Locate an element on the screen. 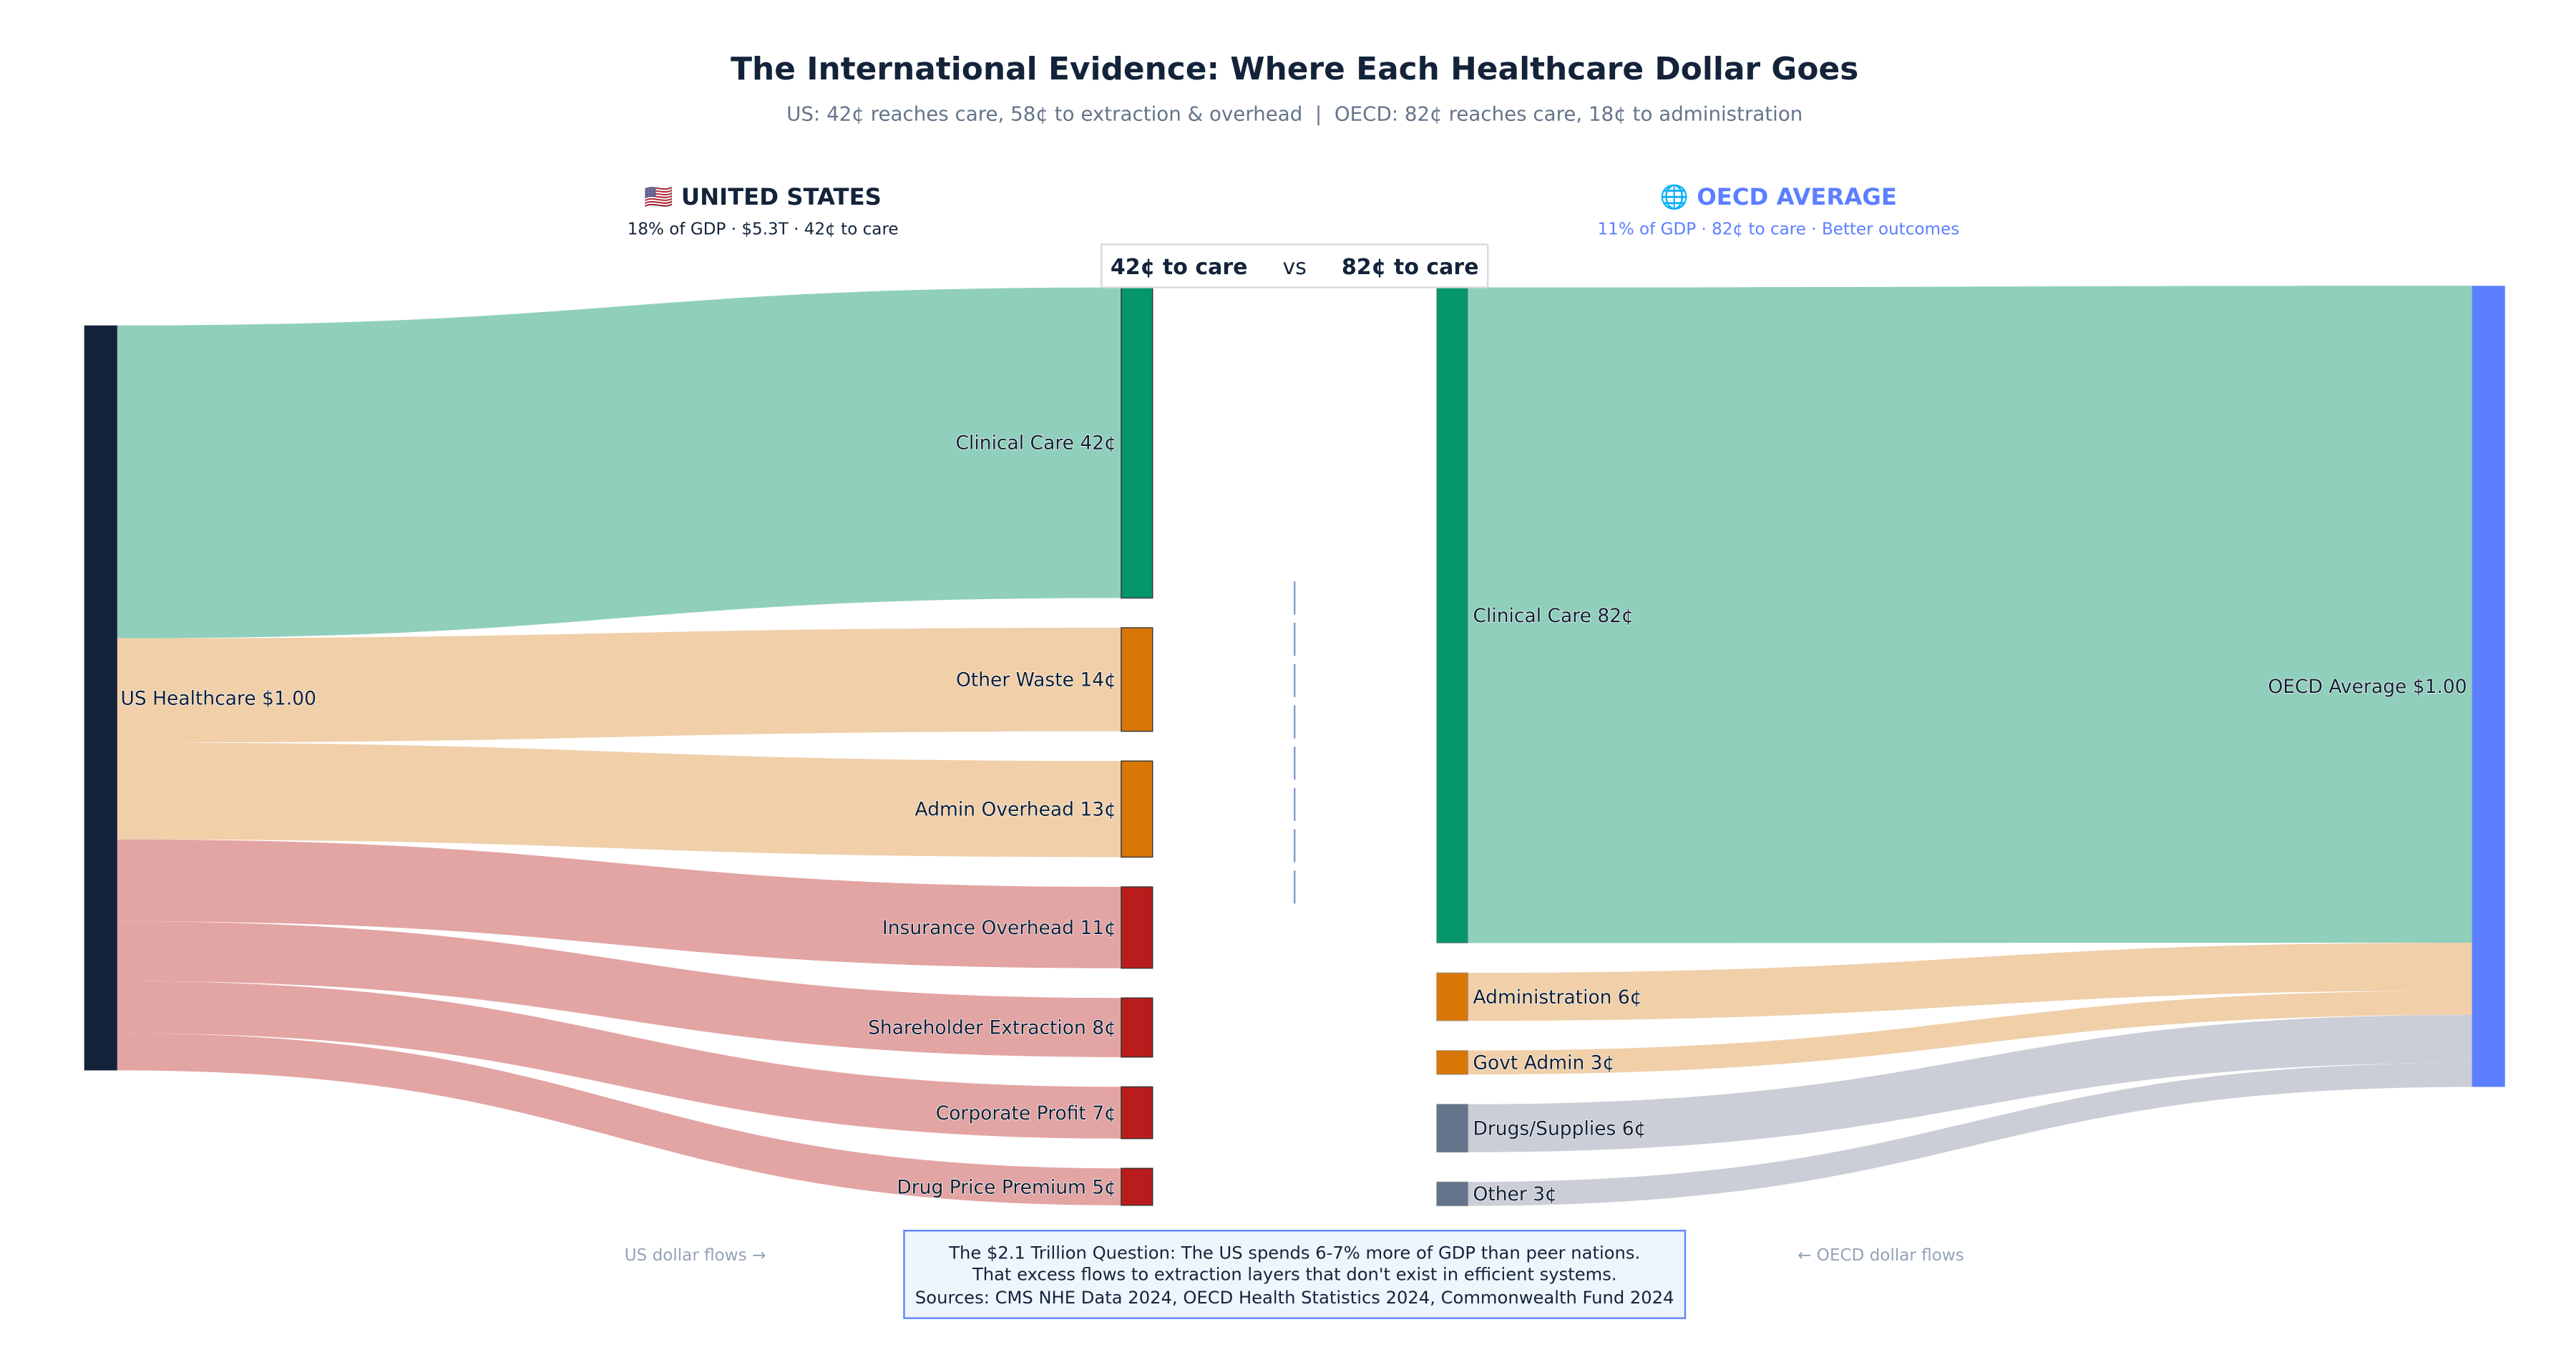 Image resolution: width=2576 pixels, height=1360 pixels. oecd-target-label: Drugs/Supplies 6¢ is located at coordinates (1559, 1128).